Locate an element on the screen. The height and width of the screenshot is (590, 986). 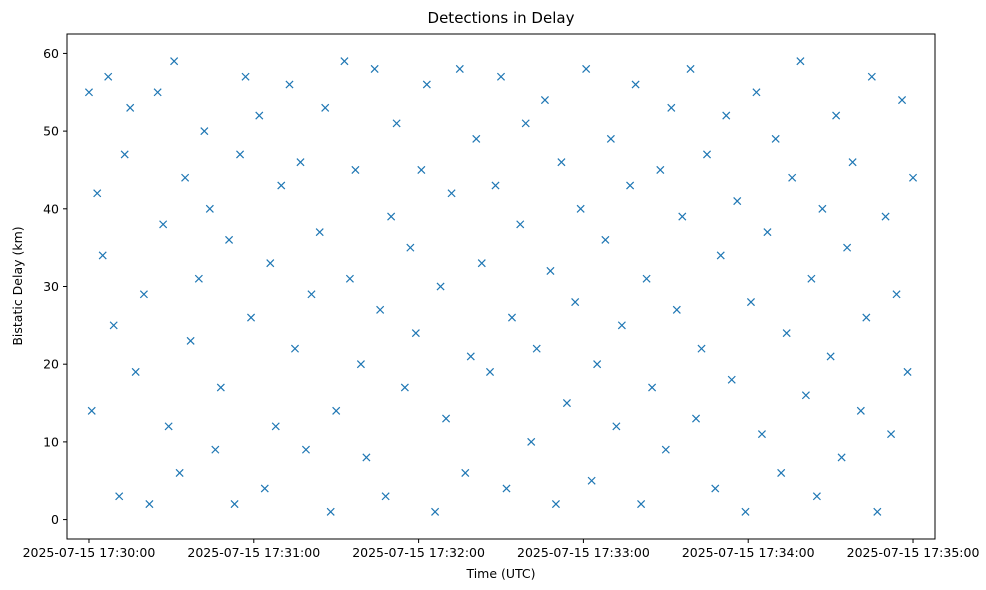
y-tick-label: 60 is located at coordinates (51, 53).